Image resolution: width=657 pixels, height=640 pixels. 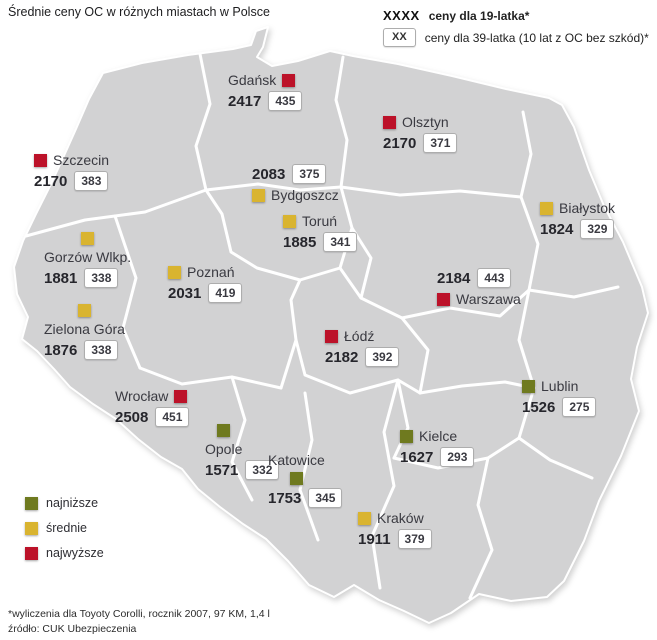 I want to click on city-price-19: 1881, so click(x=61, y=278).